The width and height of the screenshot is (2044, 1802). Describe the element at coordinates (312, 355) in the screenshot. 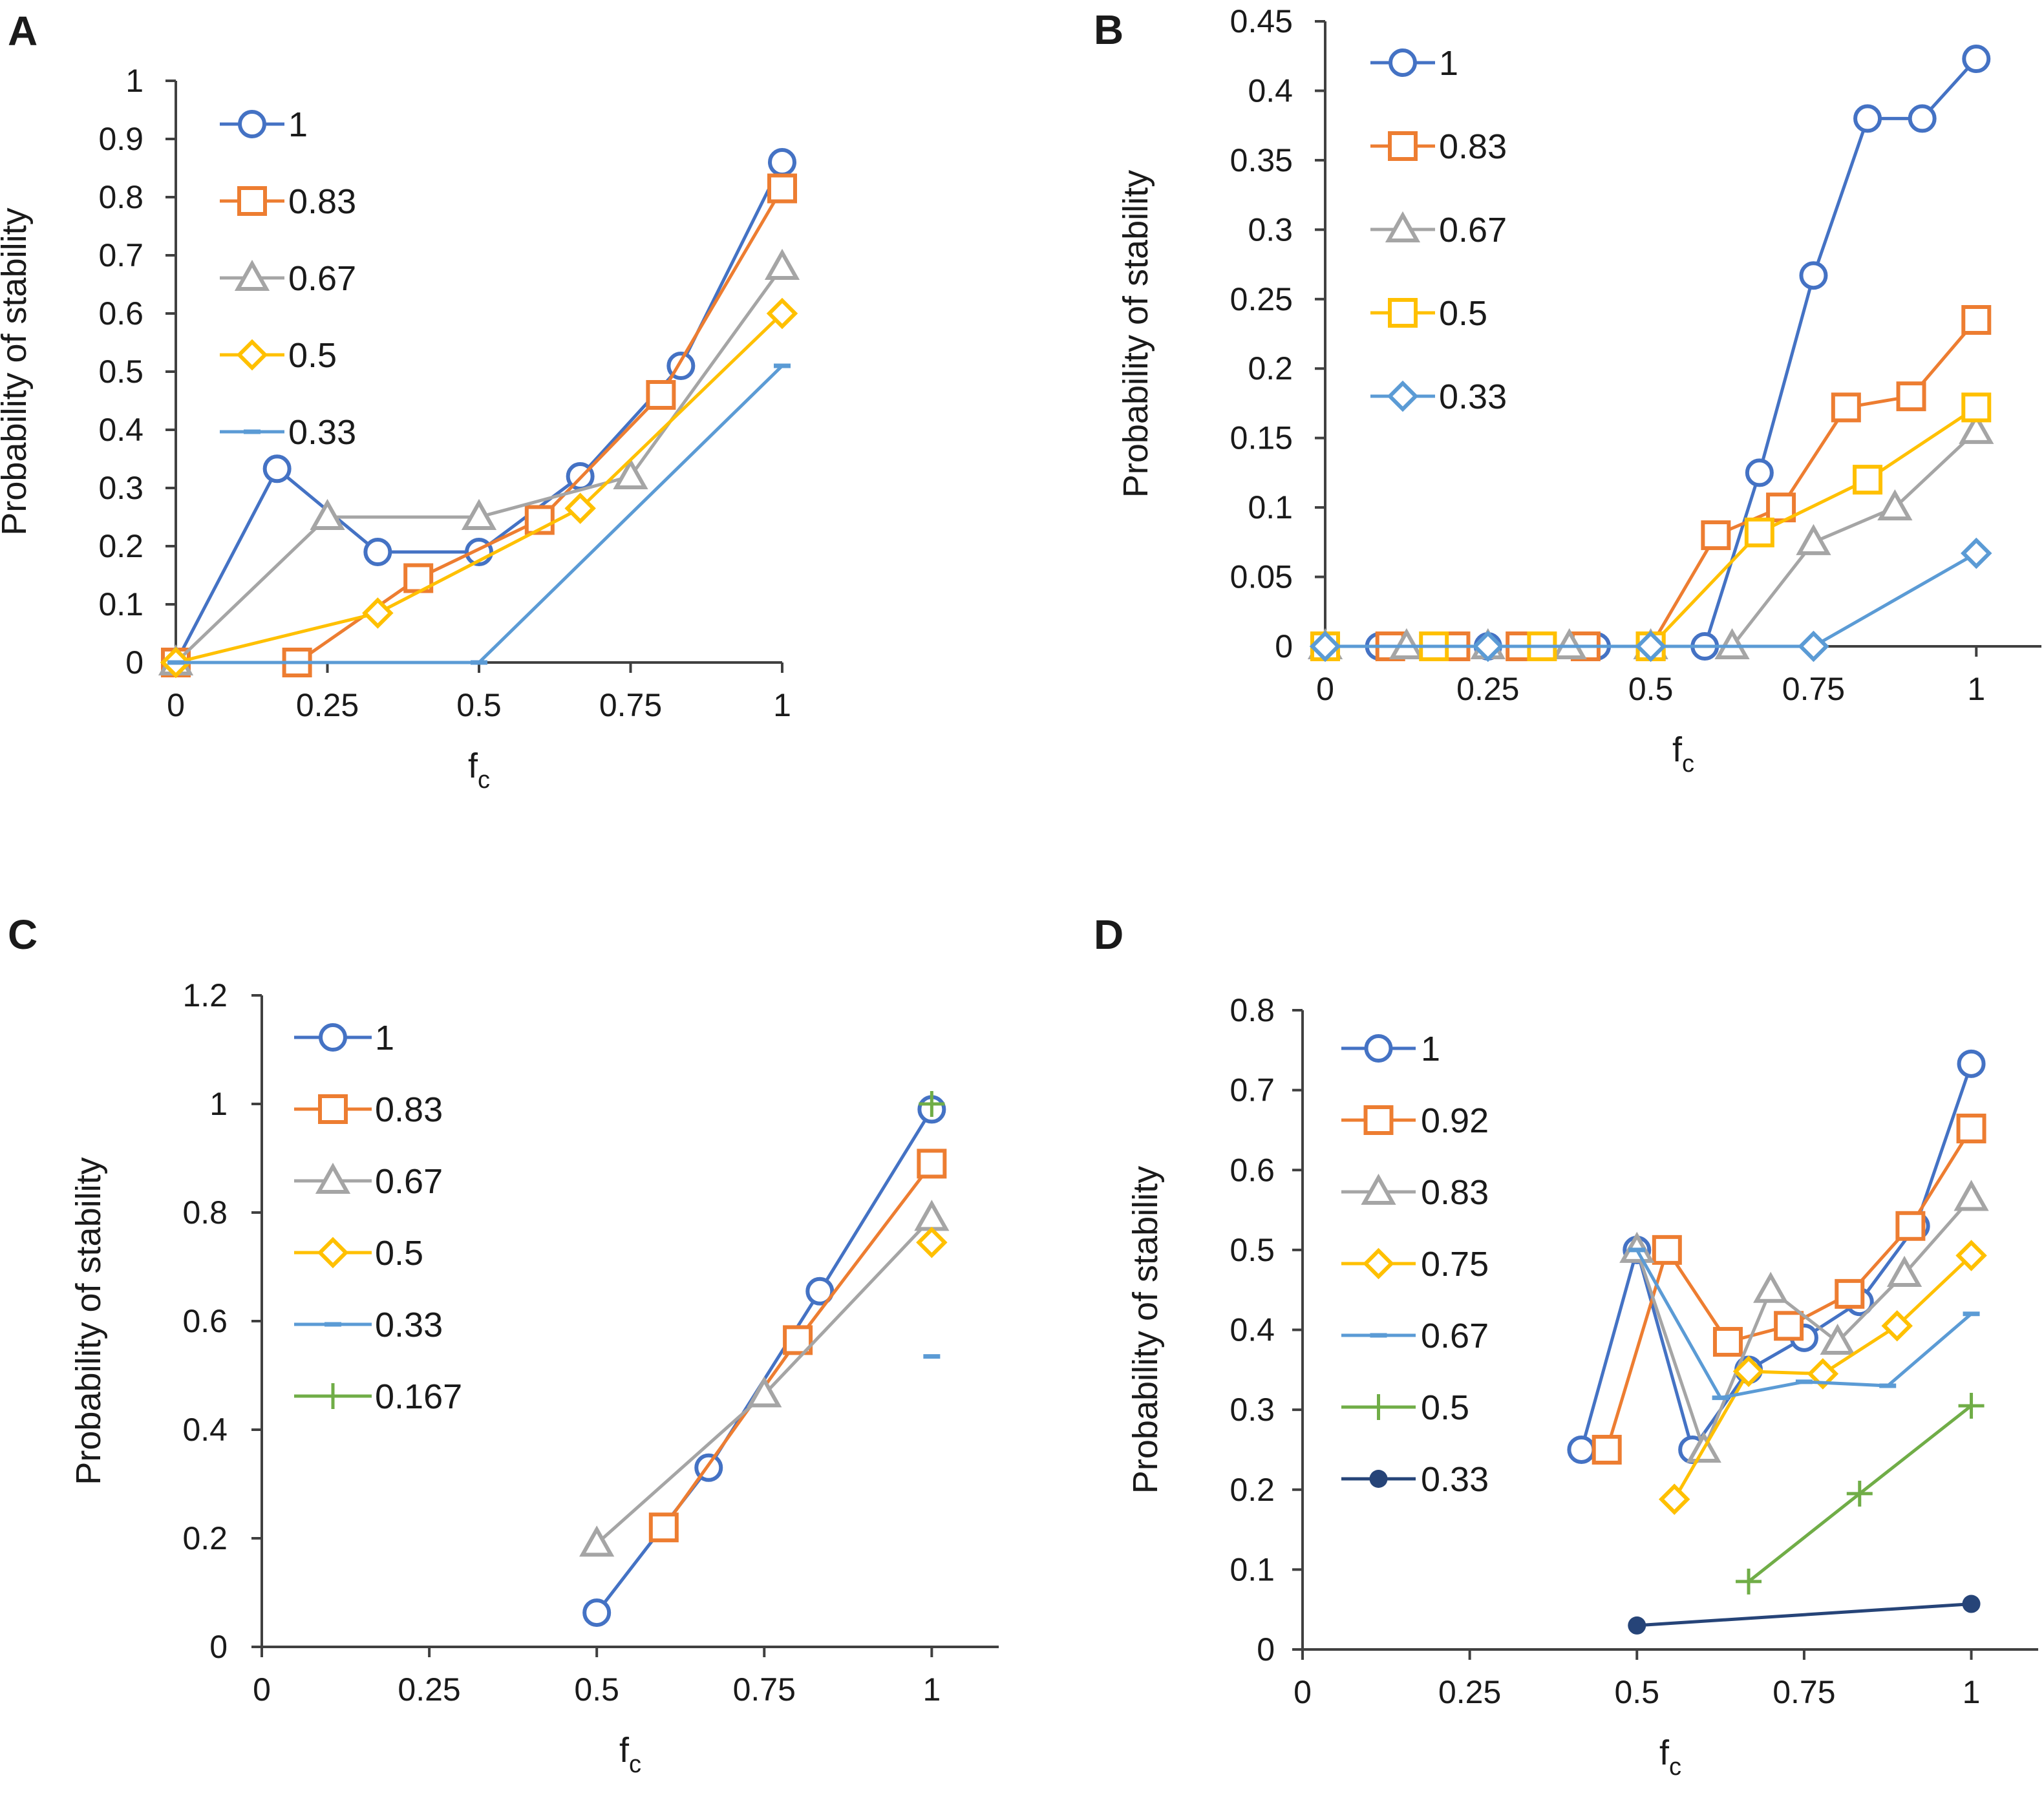

I see `panel-a-legend-label: 0.5` at that location.